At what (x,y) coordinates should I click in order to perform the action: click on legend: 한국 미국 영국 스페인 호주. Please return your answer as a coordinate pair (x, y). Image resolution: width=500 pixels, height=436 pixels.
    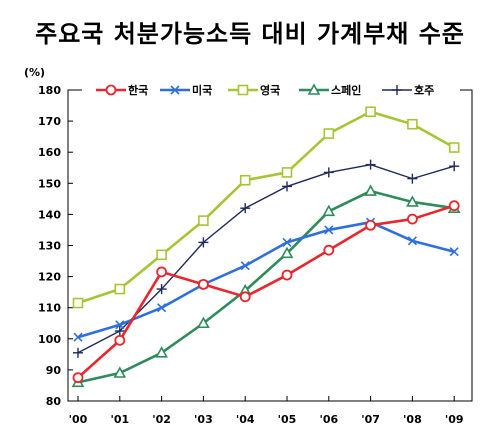
    Looking at the image, I should click on (271, 90).